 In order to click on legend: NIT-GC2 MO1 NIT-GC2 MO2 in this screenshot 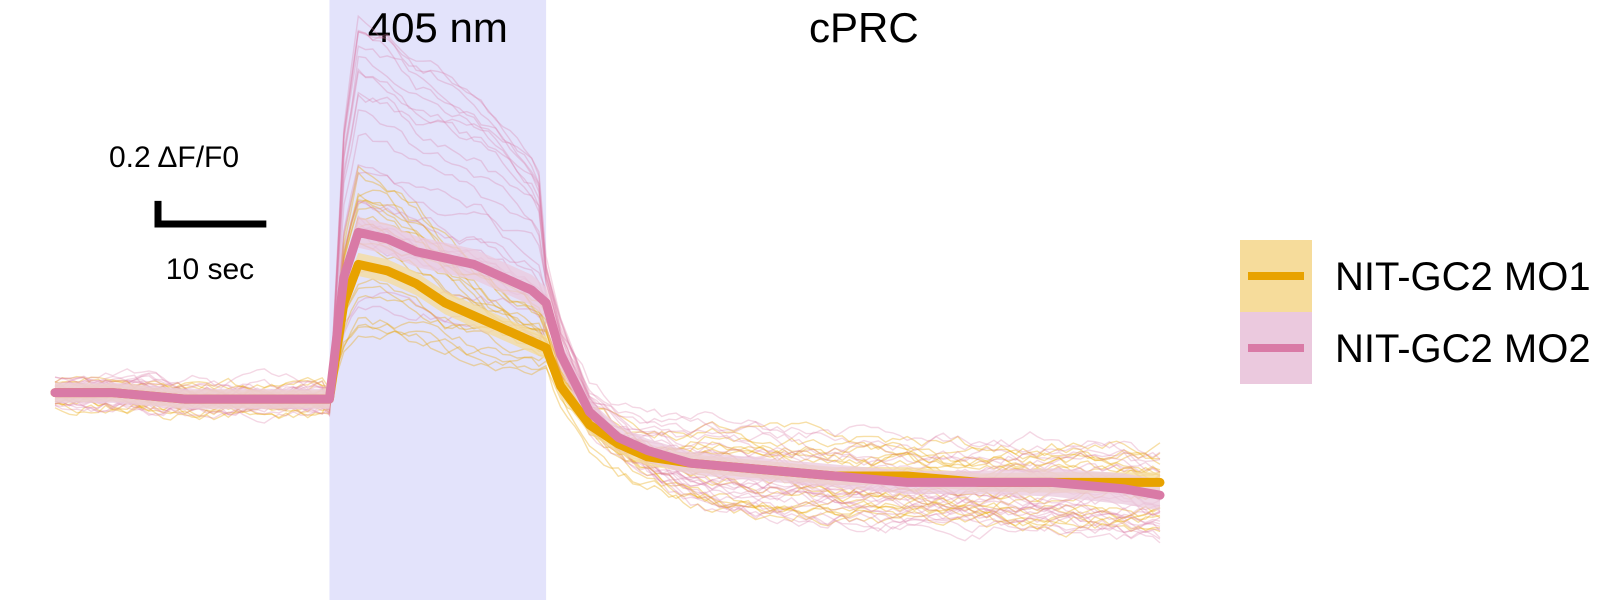, I will do `click(1415, 312)`.